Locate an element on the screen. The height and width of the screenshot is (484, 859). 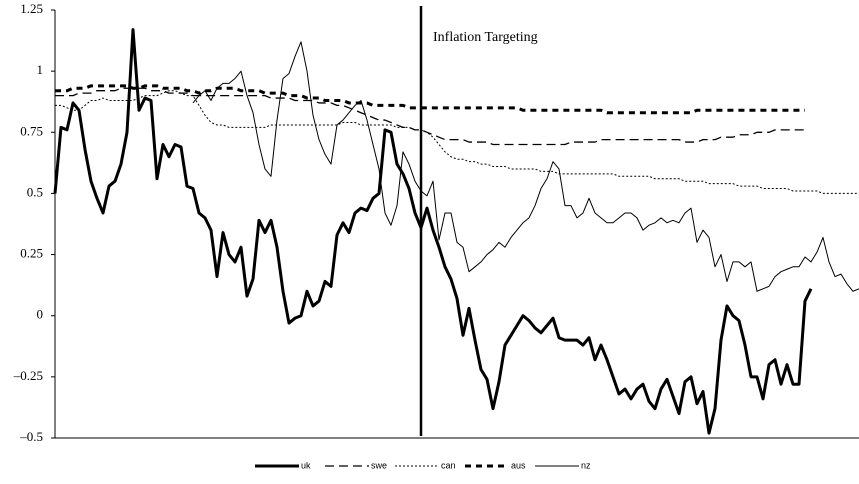
y-tick-label: 0.25 is located at coordinates (31, 253).